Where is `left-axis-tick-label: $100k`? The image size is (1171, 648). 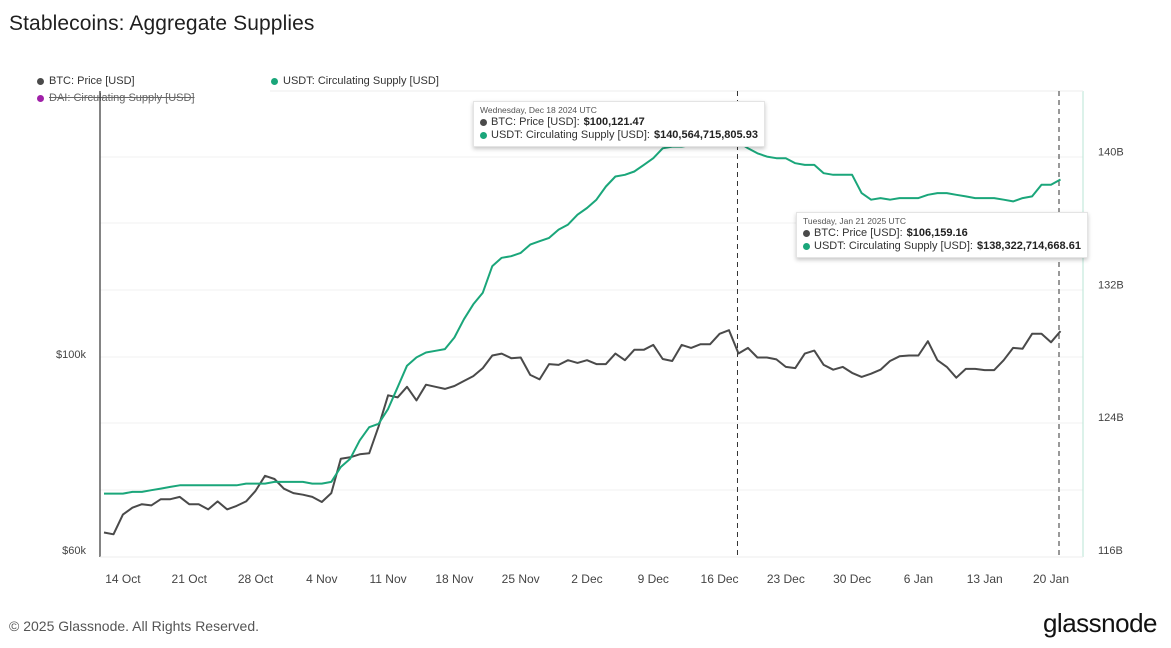
left-axis-tick-label: $100k is located at coordinates (71, 355).